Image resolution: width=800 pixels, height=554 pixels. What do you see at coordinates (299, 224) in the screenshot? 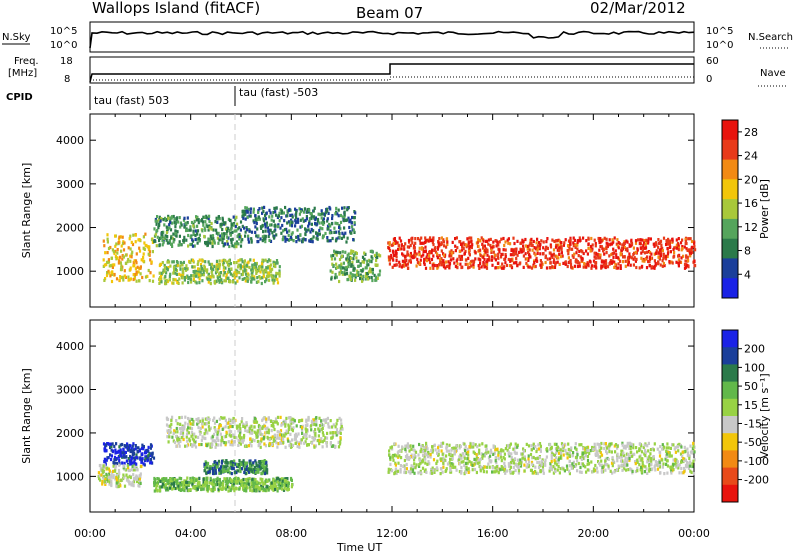
I see `echo-band` at bounding box center [299, 224].